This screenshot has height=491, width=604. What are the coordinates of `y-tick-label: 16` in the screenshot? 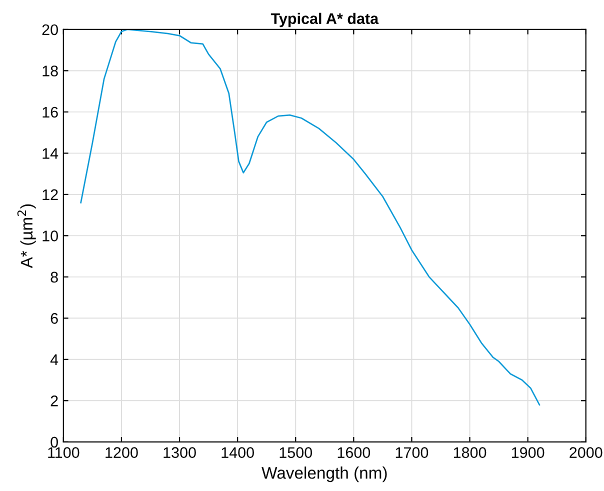 It's located at (50, 112).